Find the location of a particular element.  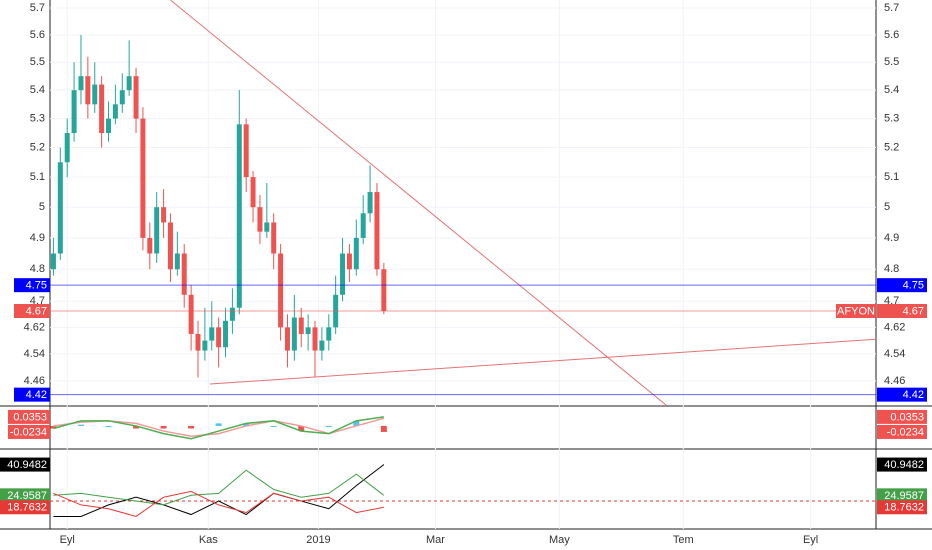

y-tick-label: 4.8 is located at coordinates (37, 269).